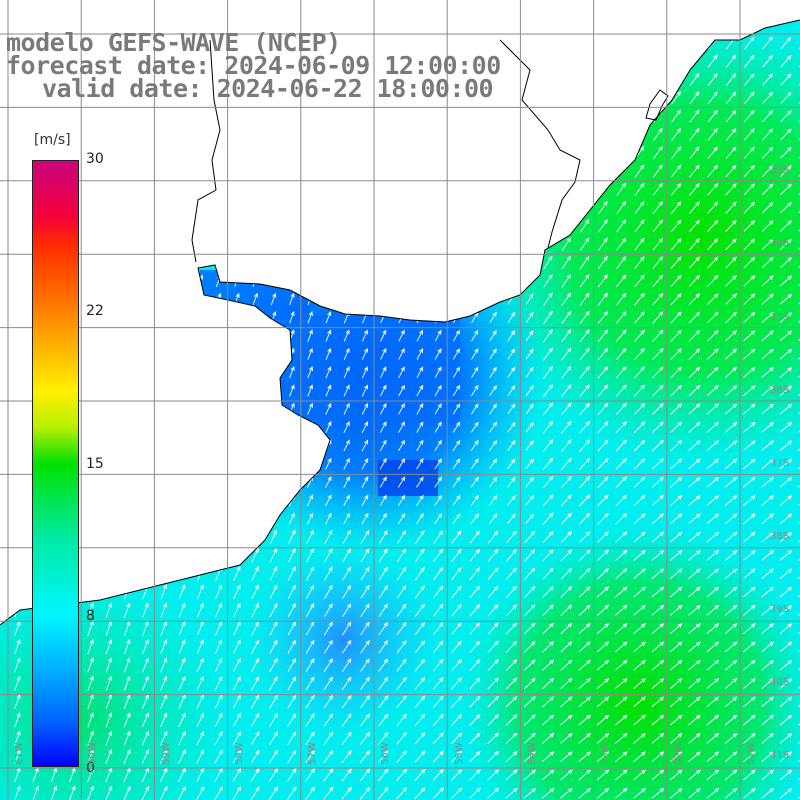  I want to click on lat-label: 35S, so click(780, 317).